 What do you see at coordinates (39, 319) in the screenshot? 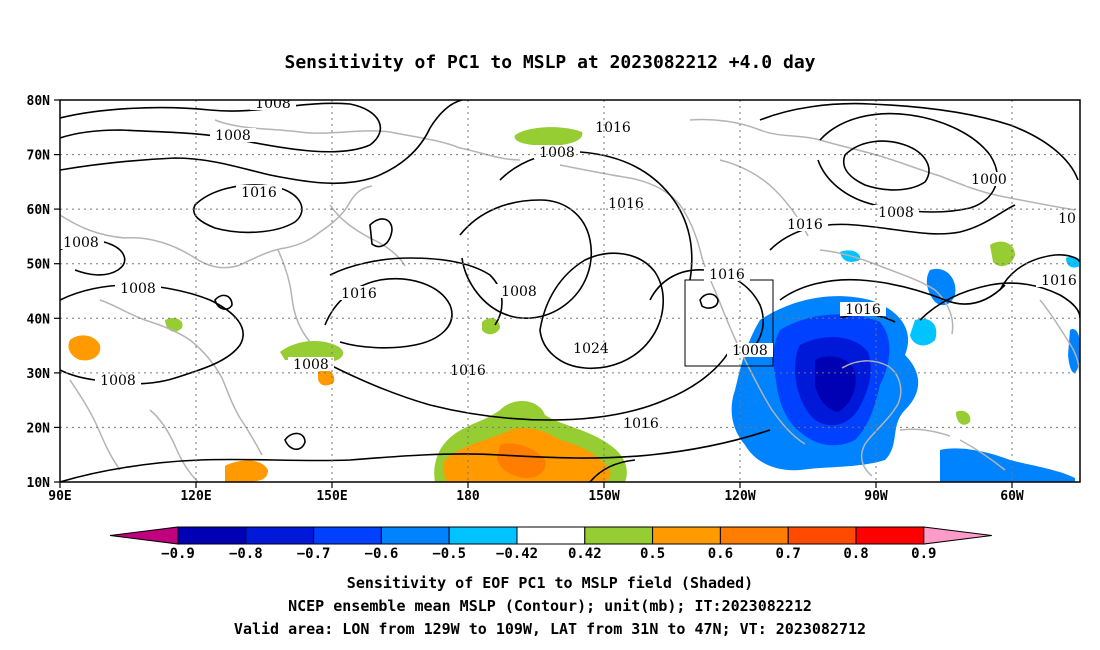
I see `lat-label: 40N` at bounding box center [39, 319].